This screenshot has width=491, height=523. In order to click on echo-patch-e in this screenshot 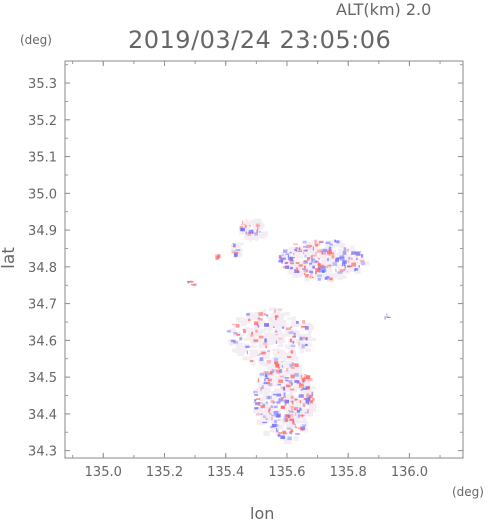, I will do `click(385, 318)`.